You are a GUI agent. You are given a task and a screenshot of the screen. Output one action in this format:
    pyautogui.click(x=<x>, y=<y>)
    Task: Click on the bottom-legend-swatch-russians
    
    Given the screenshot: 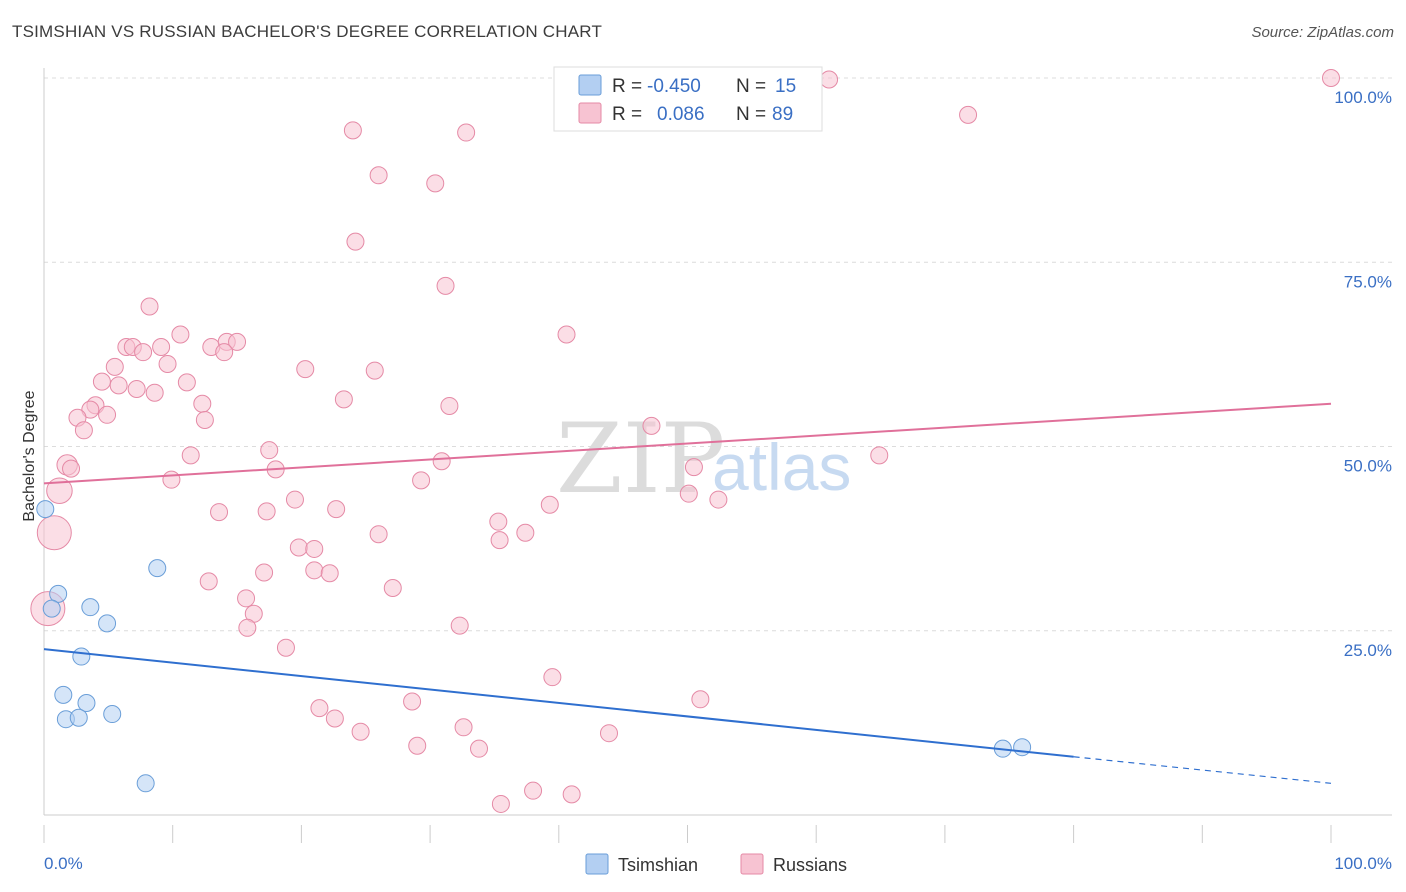 What is the action you would take?
    pyautogui.click(x=752, y=864)
    